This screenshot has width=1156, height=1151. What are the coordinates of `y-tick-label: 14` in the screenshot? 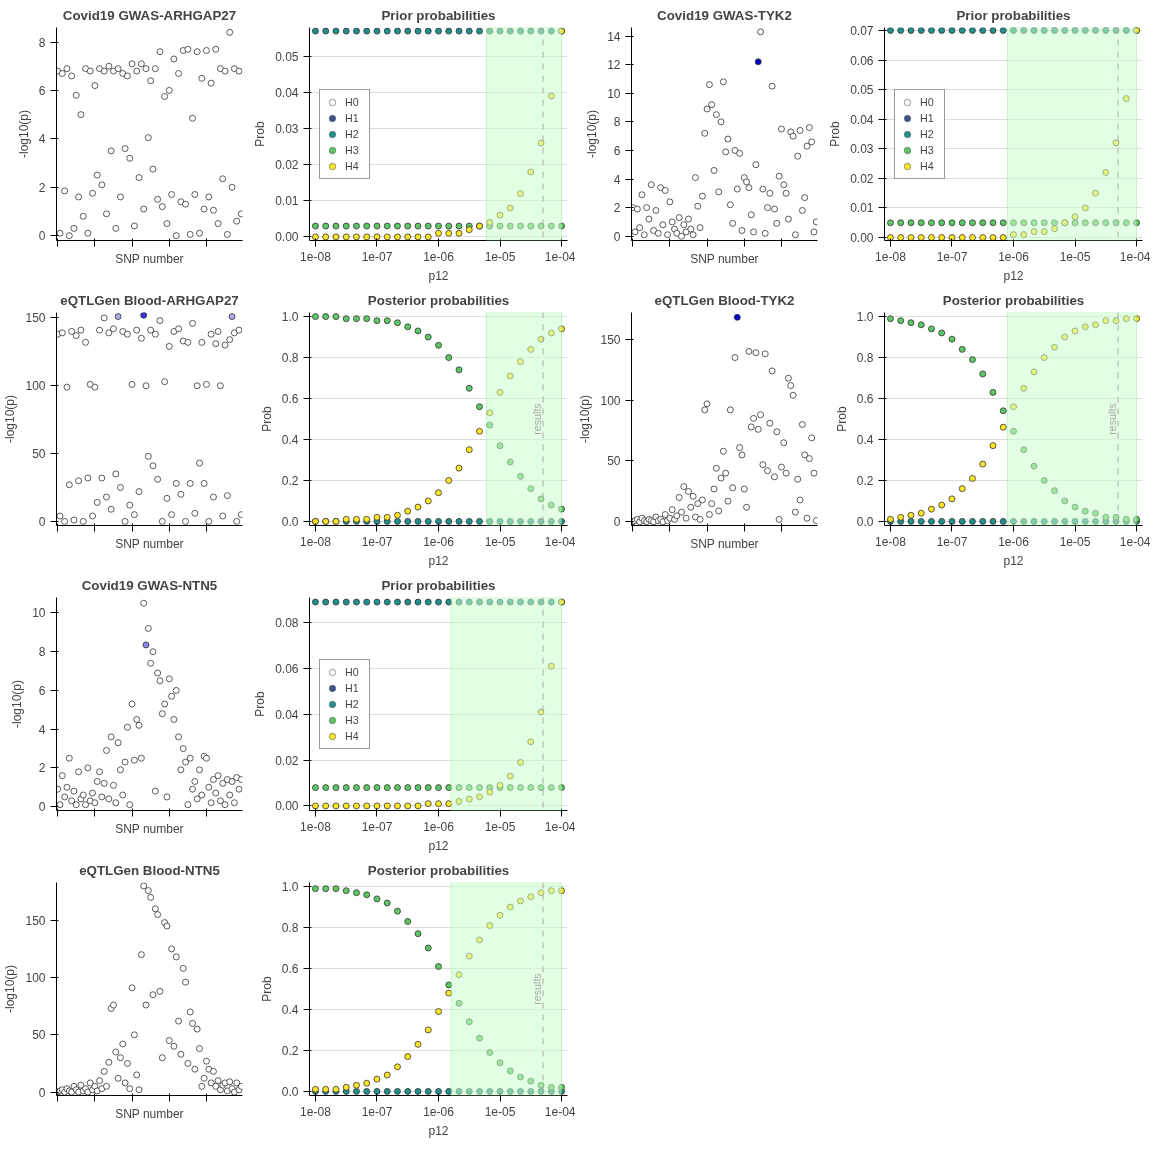 It's located at (614, 36).